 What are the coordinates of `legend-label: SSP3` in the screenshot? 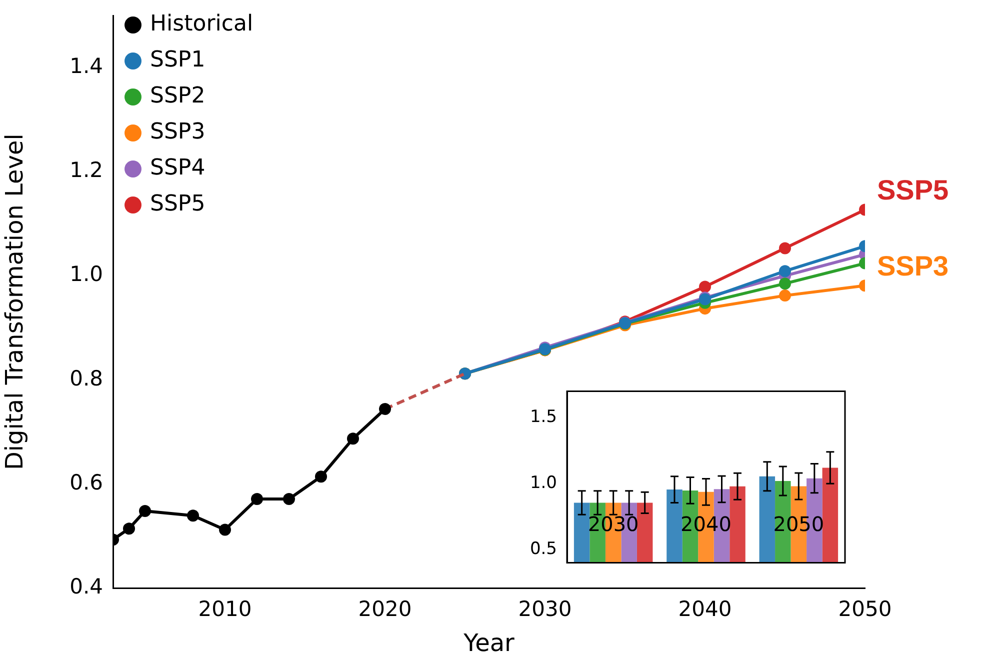 It's located at (178, 132).